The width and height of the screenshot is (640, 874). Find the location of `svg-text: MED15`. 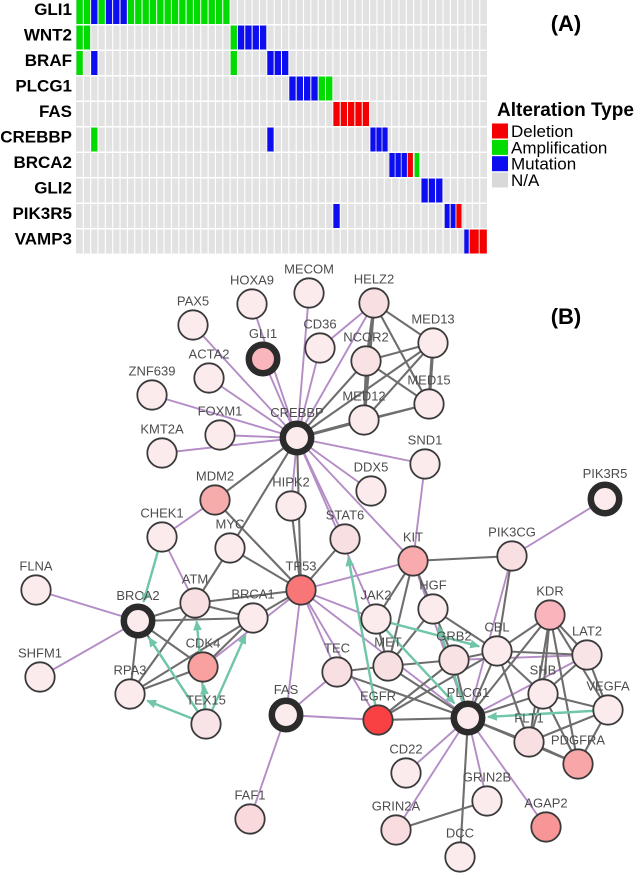

svg-text: MED15 is located at coordinates (428, 380).